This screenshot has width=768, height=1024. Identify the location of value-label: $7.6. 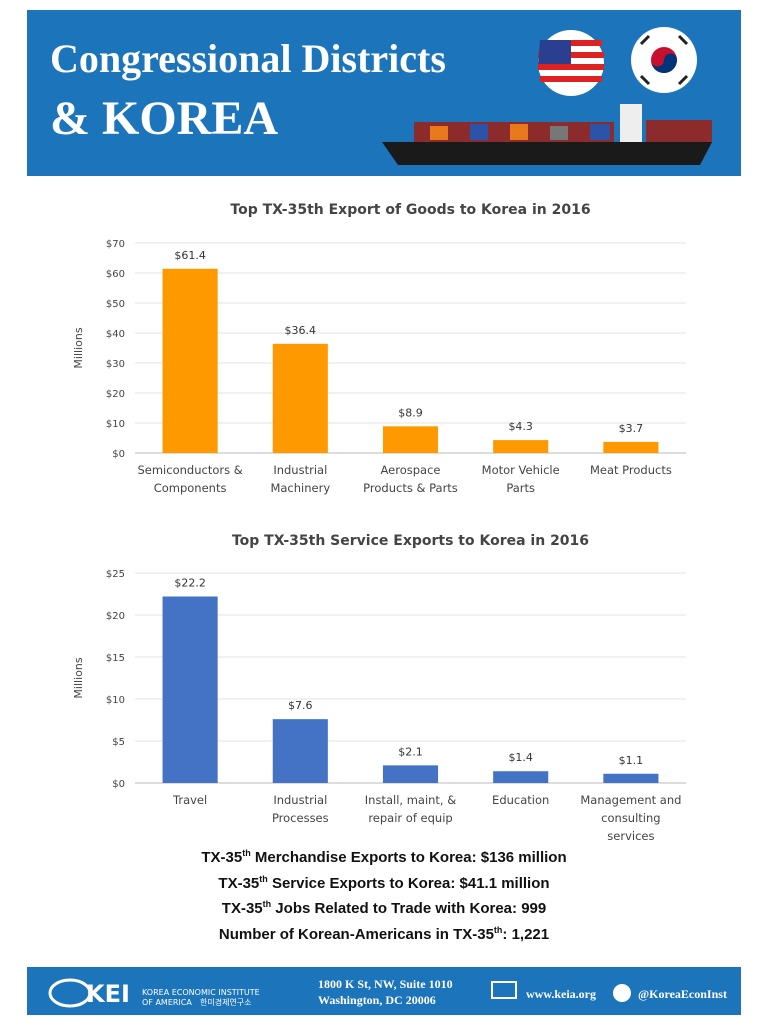
(300, 705).